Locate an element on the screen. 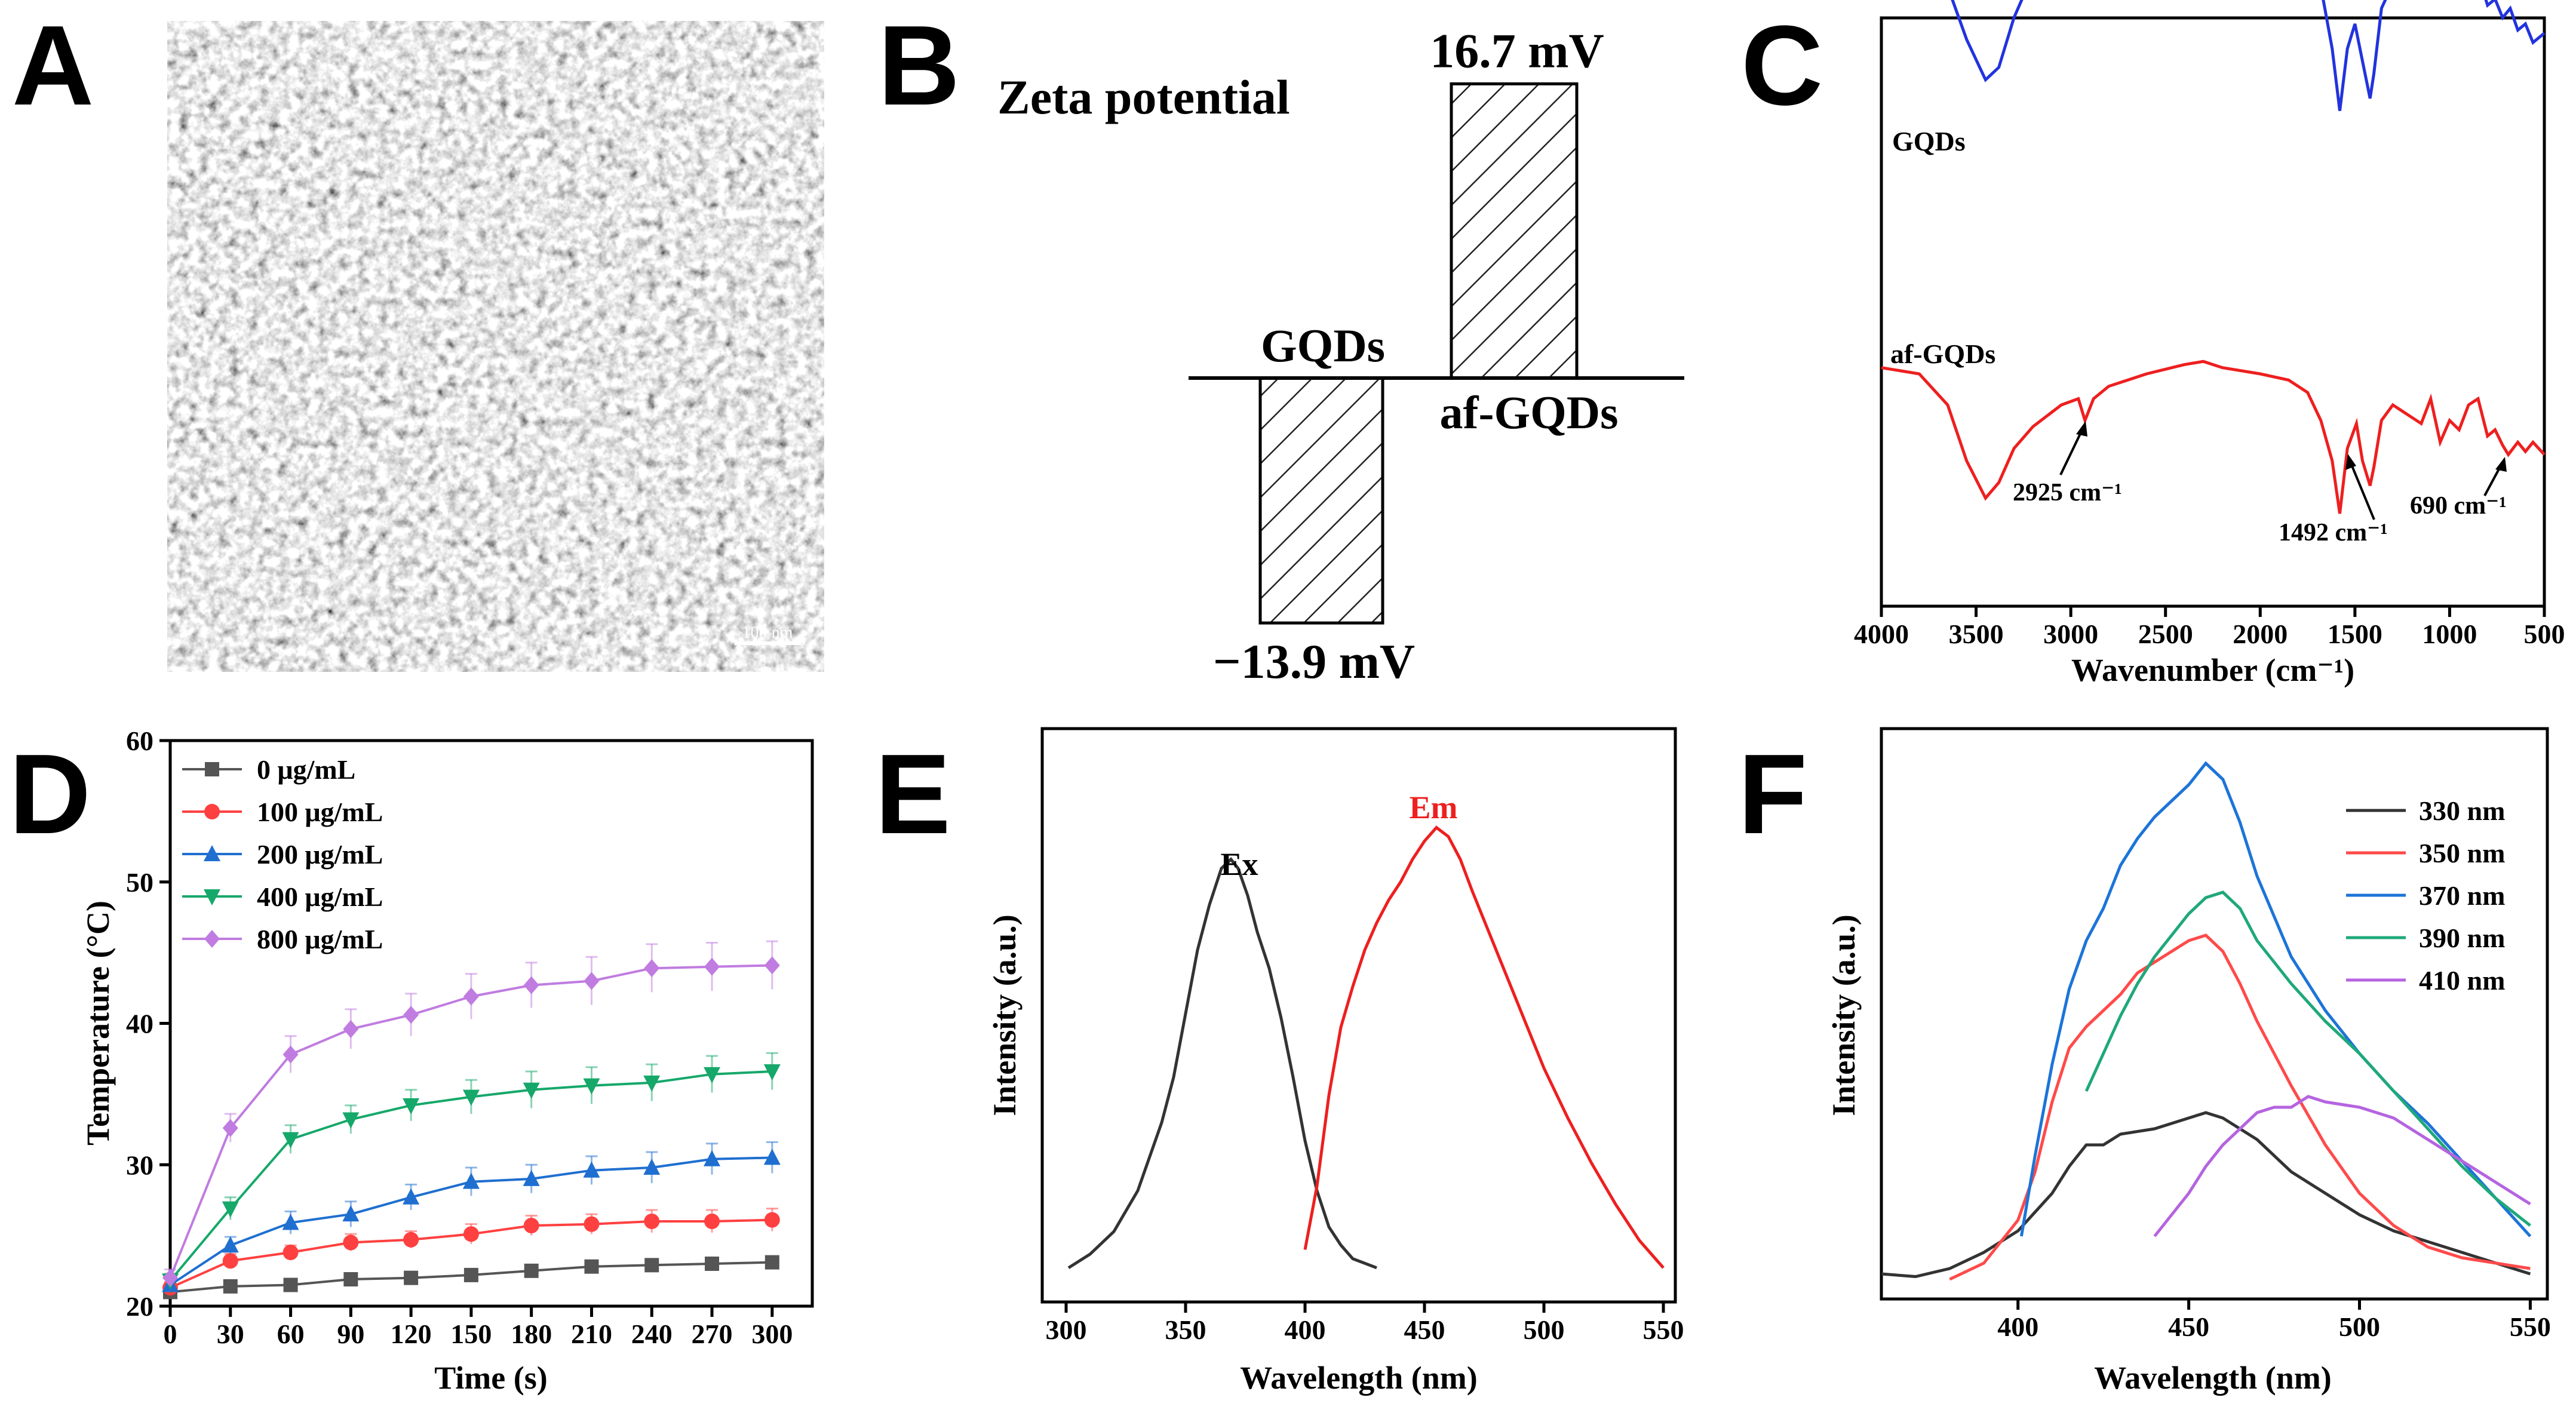 The height and width of the screenshot is (1425, 2576). ftir-tick-label: 3000 is located at coordinates (2070, 634).